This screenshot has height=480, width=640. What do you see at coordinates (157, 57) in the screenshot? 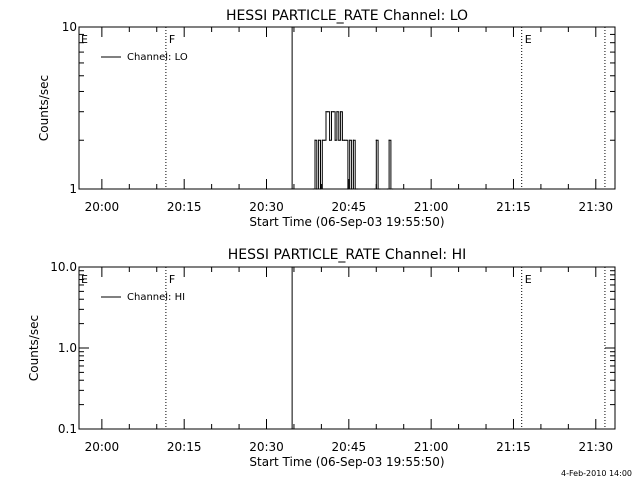
I see `legend-entry: Channel: LO` at bounding box center [157, 57].